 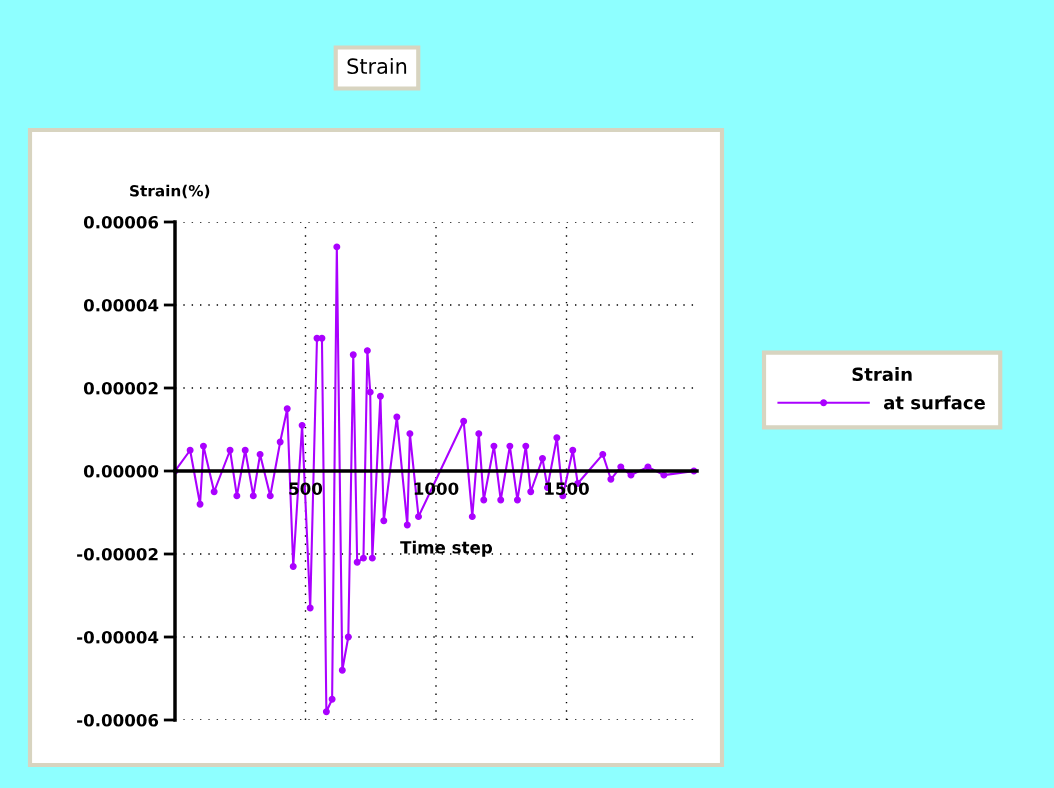 I want to click on y-tick-label: -0.00004, so click(x=118, y=637).